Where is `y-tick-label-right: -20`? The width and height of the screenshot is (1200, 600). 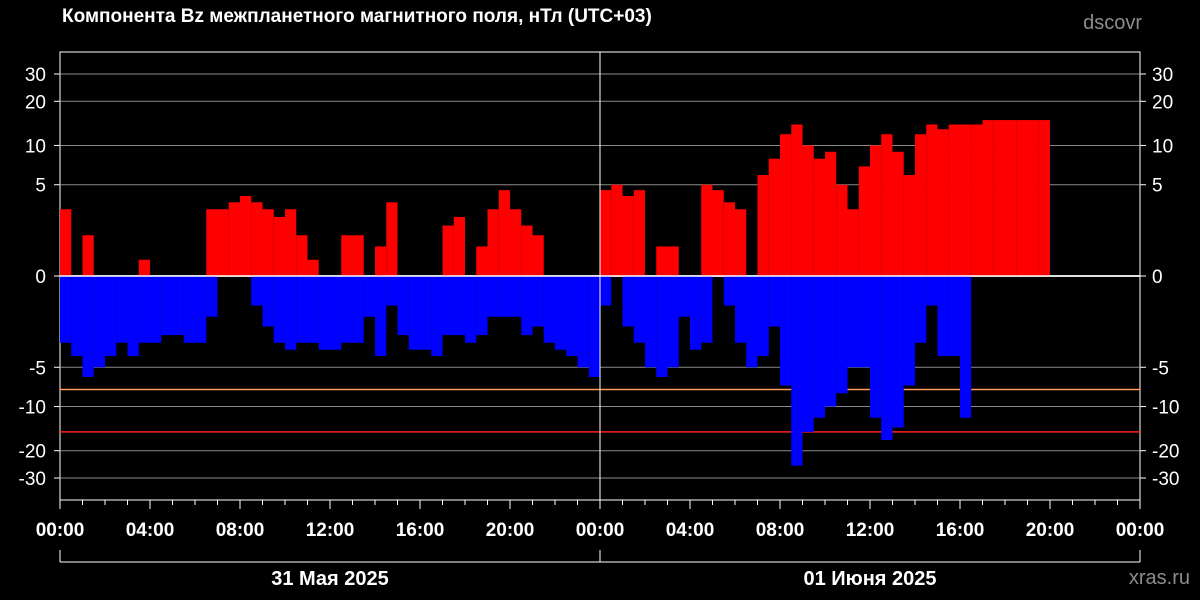 y-tick-label-right: -20 is located at coordinates (1165, 452).